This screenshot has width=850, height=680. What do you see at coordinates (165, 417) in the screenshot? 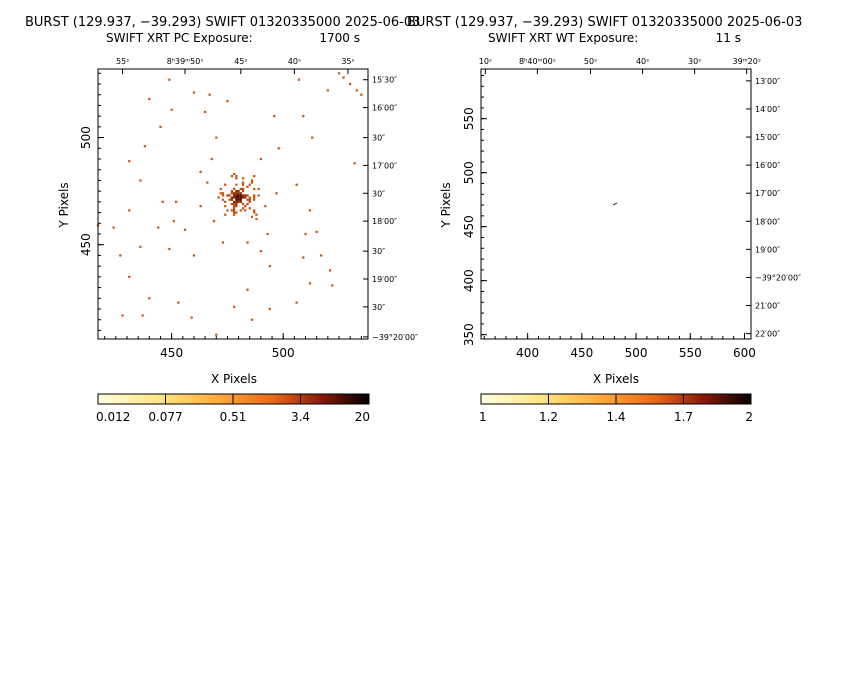
I see `pc-colorbar-label: 0.077` at bounding box center [165, 417].